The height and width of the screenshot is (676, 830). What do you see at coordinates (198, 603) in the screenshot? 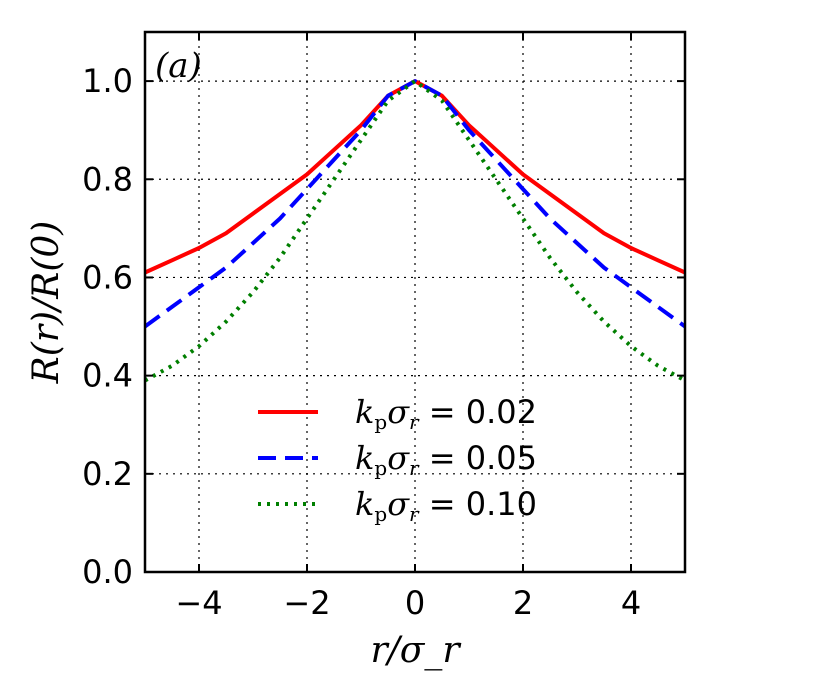
I see `x-tick-label: −4` at bounding box center [198, 603].